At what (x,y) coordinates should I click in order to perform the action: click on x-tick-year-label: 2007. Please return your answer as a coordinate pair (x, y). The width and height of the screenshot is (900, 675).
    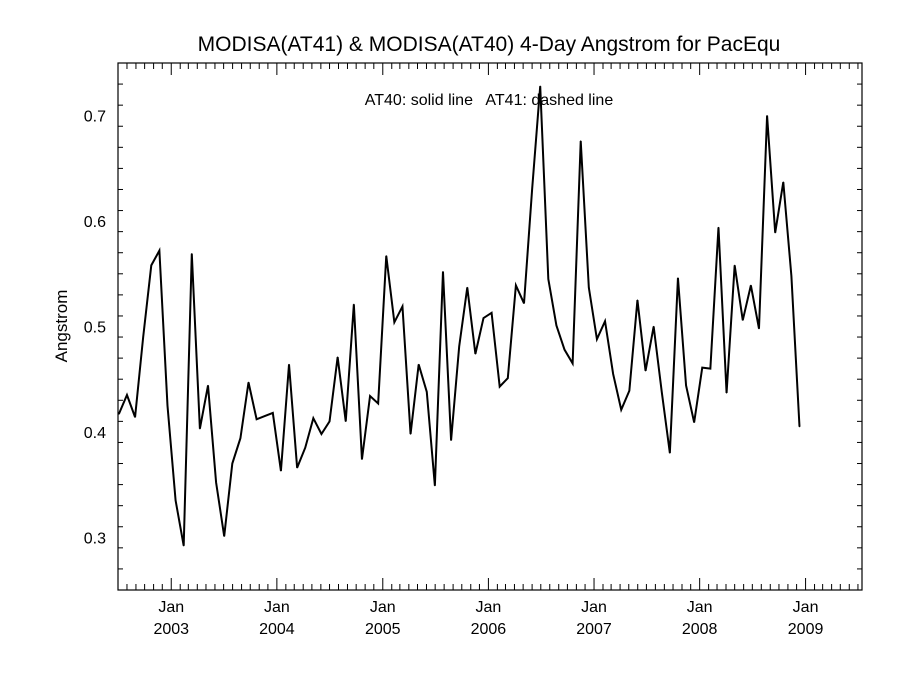
    Looking at the image, I should click on (594, 629).